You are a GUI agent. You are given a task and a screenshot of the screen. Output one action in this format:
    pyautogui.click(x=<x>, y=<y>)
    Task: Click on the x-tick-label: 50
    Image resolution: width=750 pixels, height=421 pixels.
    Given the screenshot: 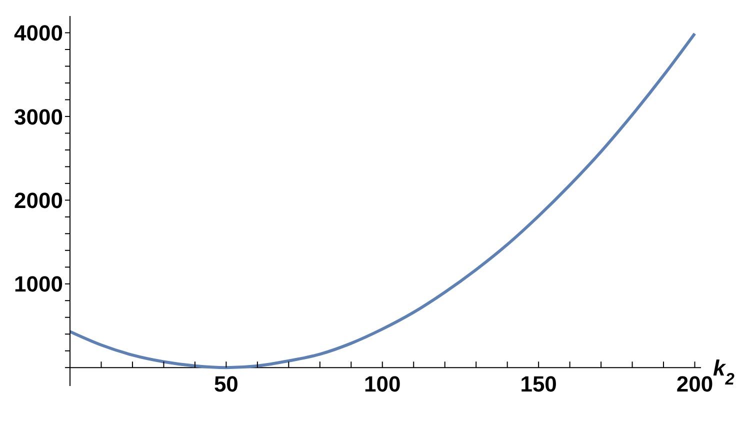 What is the action you would take?
    pyautogui.click(x=226, y=384)
    